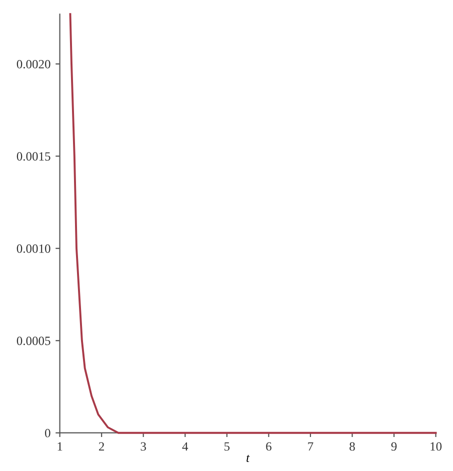 The image size is (453, 471). I want to click on x-tick-label: 6, so click(269, 446).